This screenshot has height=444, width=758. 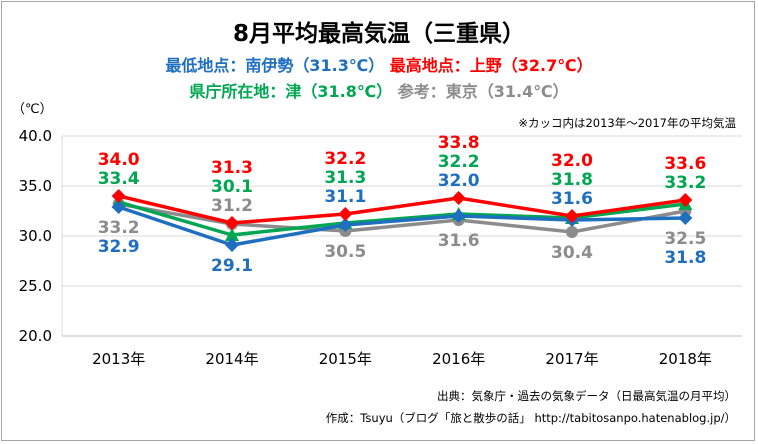 I want to click on data-point-tsu, so click(x=232, y=234).